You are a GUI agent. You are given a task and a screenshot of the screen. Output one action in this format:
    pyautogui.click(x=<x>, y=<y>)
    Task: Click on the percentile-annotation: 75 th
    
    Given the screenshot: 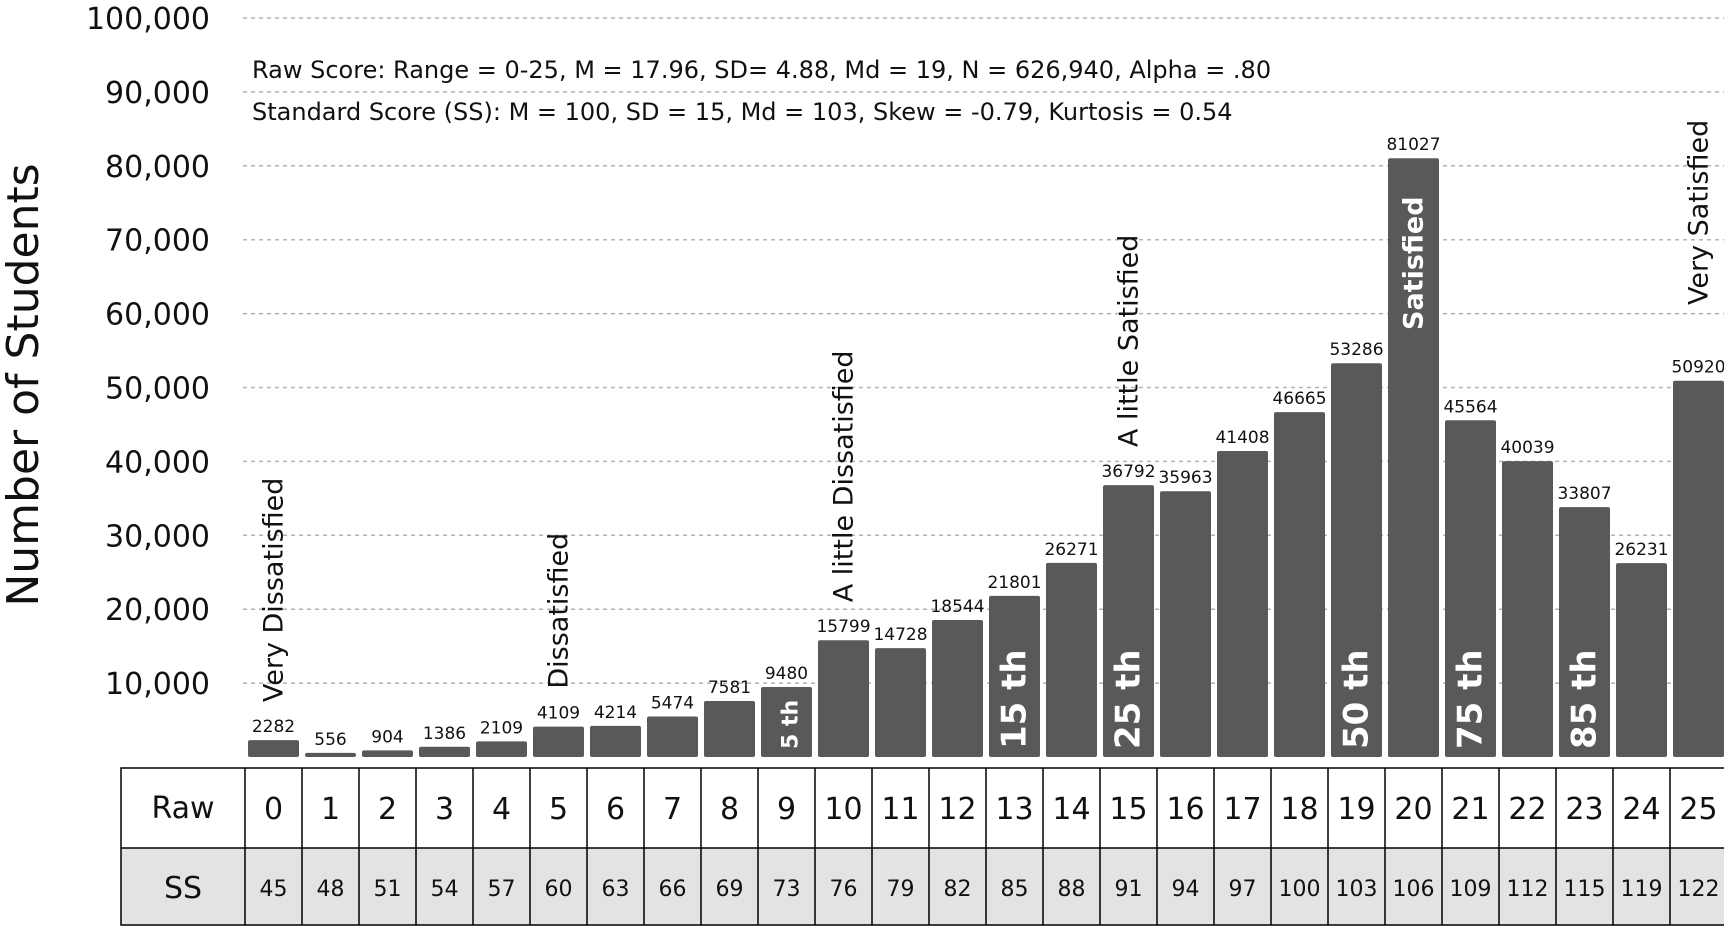 What is the action you would take?
    pyautogui.click(x=1471, y=699)
    